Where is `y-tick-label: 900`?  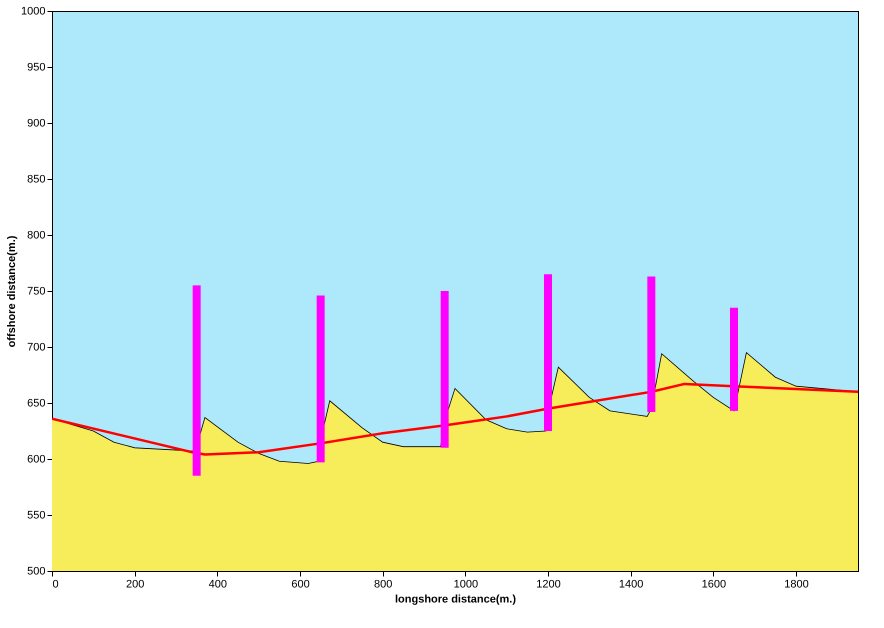
y-tick-label: 900 is located at coordinates (36, 124).